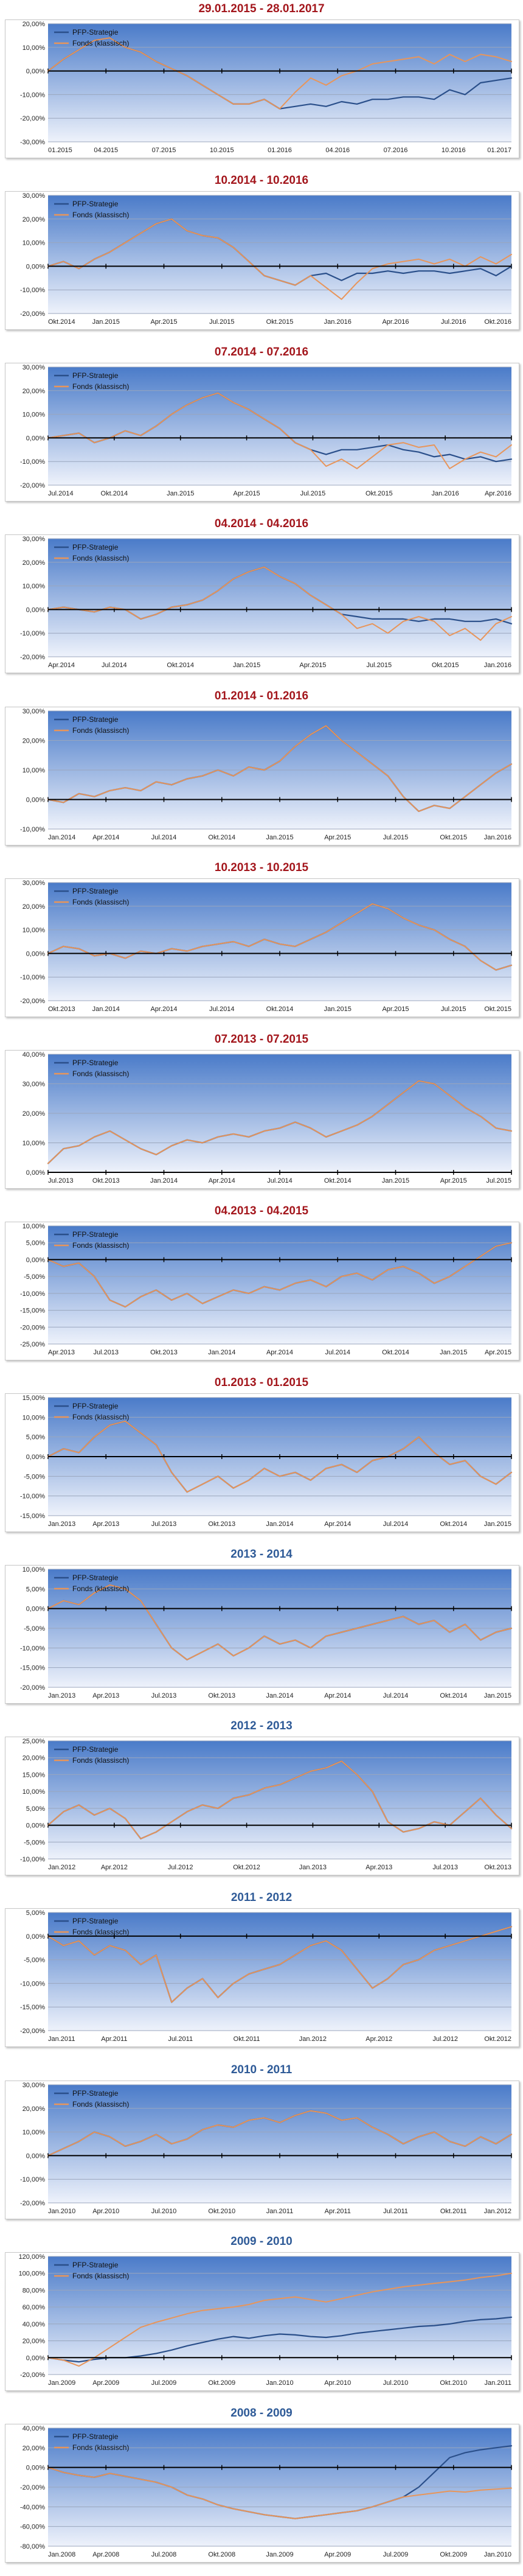 The image size is (523, 2576). What do you see at coordinates (33, 2527) in the screenshot?
I see `y-tick-label: -60,00%` at bounding box center [33, 2527].